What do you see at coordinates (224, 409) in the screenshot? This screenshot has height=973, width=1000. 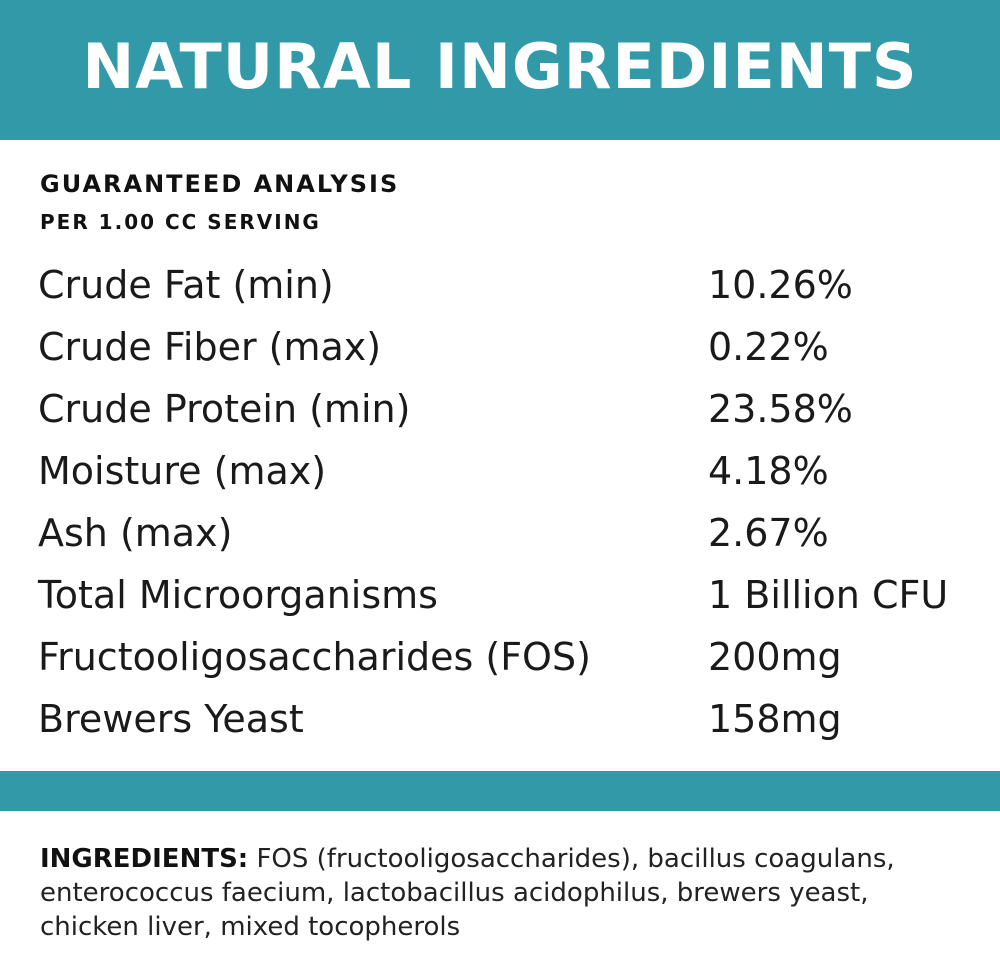 I see `nutrient-name: Crude Protein (min)` at bounding box center [224, 409].